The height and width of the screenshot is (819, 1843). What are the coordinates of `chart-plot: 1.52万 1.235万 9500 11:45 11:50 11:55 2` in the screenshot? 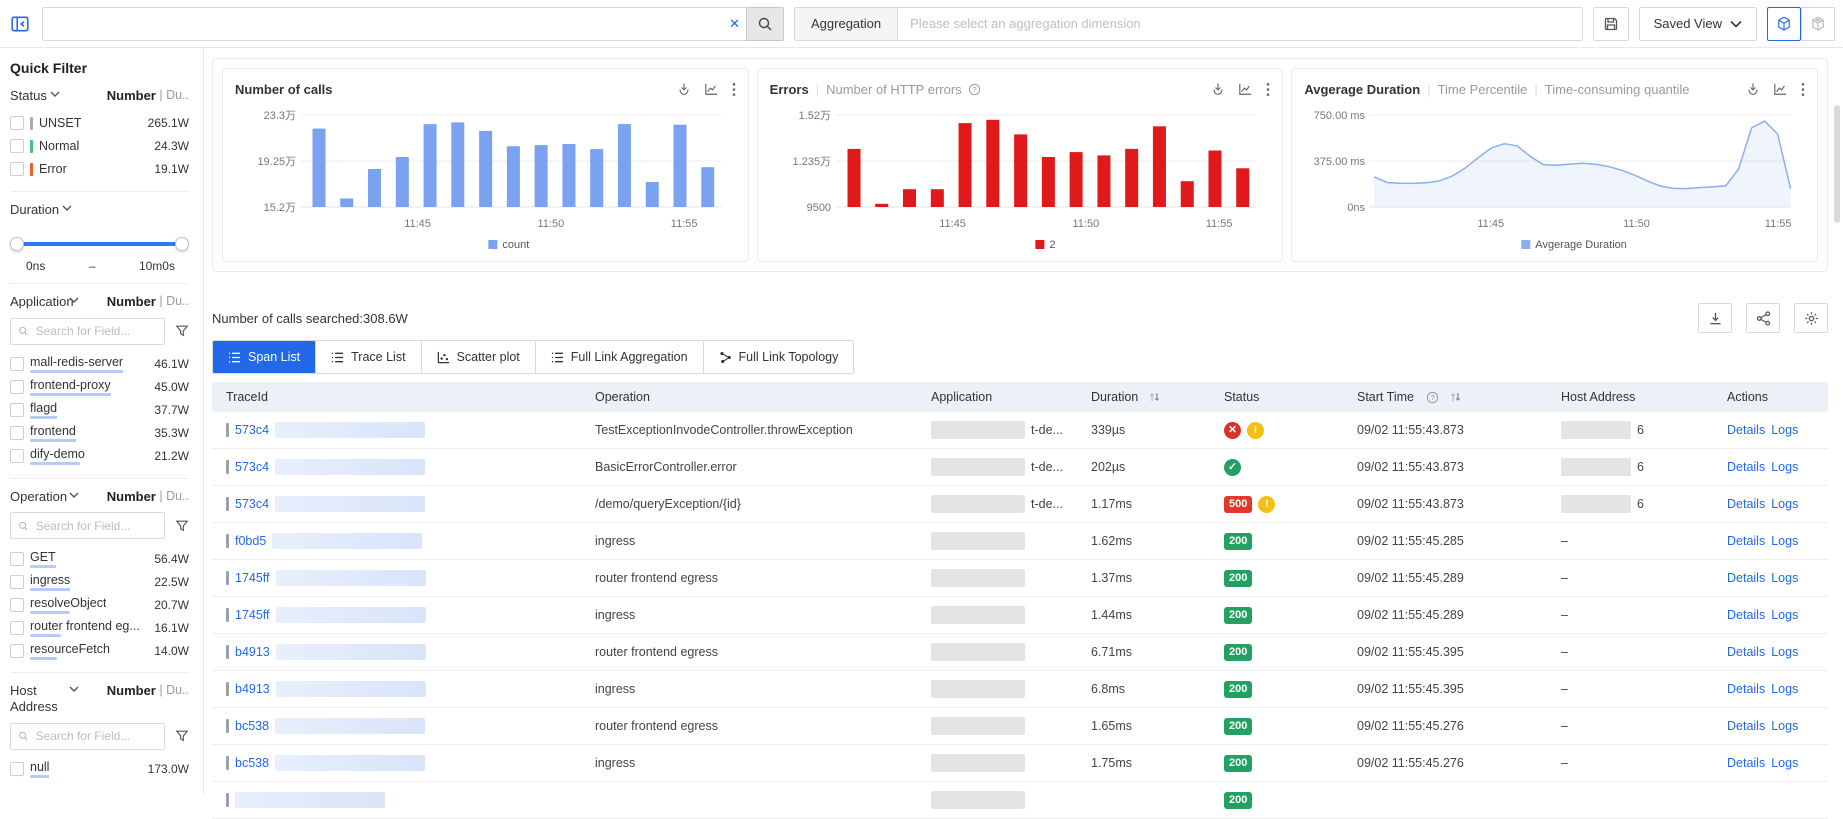 It's located at (1020, 180).